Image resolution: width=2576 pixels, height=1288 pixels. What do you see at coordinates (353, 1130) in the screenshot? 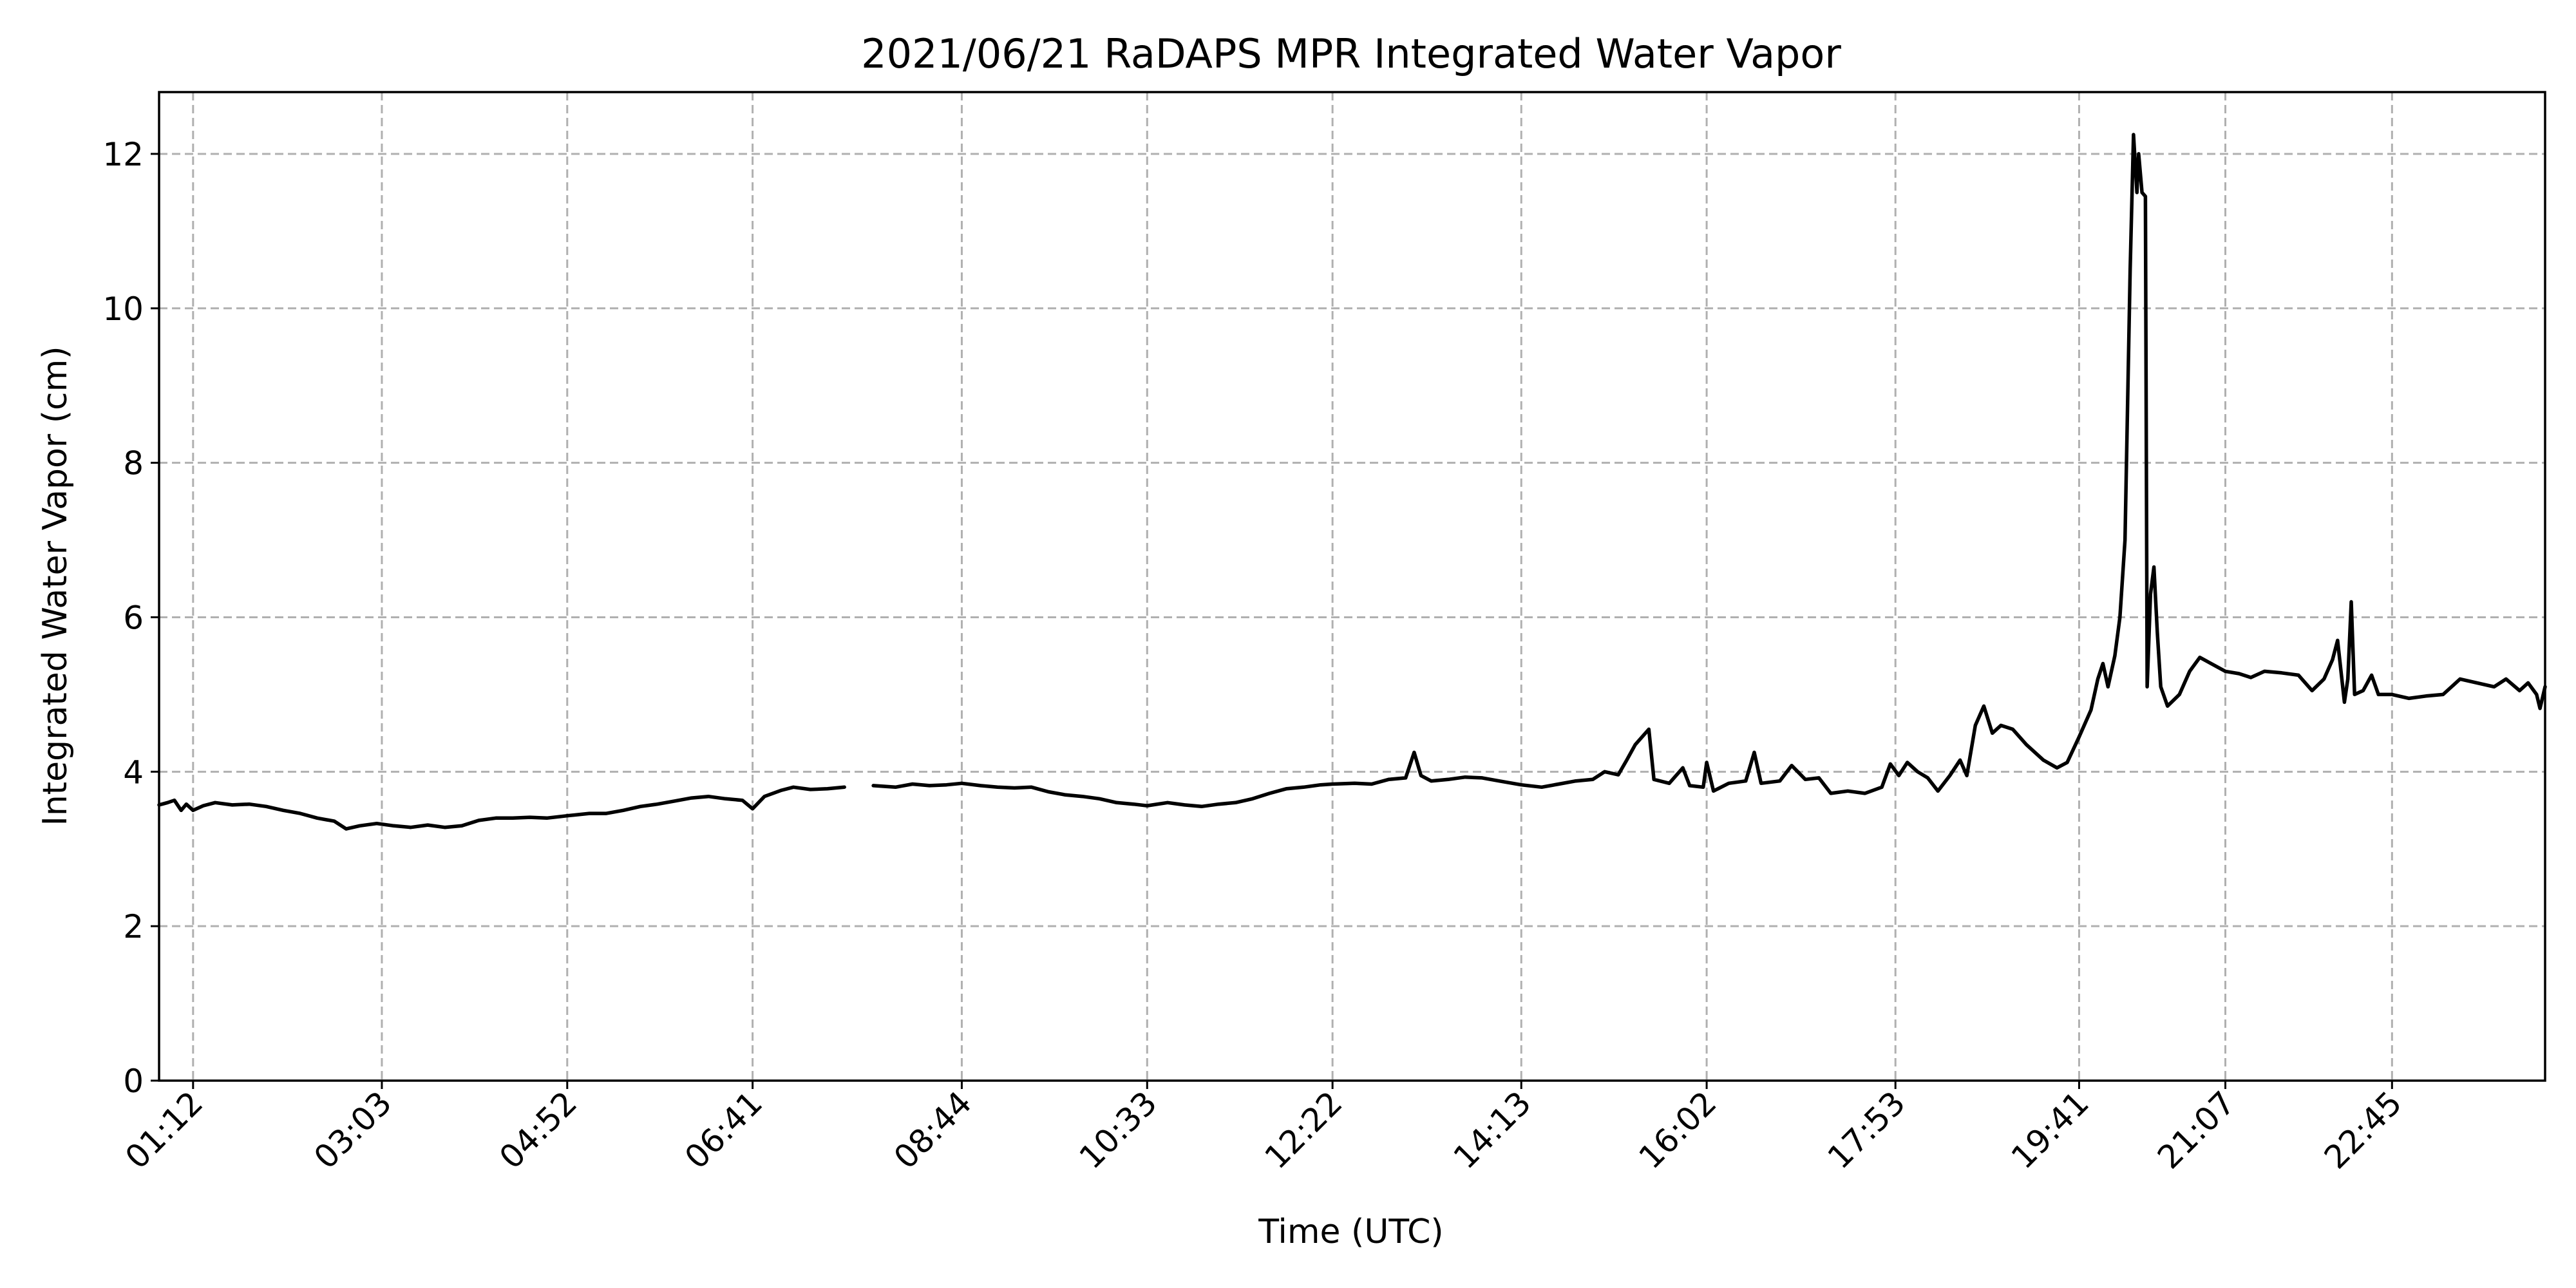
I see `x-tick-label: 03:03` at bounding box center [353, 1130].